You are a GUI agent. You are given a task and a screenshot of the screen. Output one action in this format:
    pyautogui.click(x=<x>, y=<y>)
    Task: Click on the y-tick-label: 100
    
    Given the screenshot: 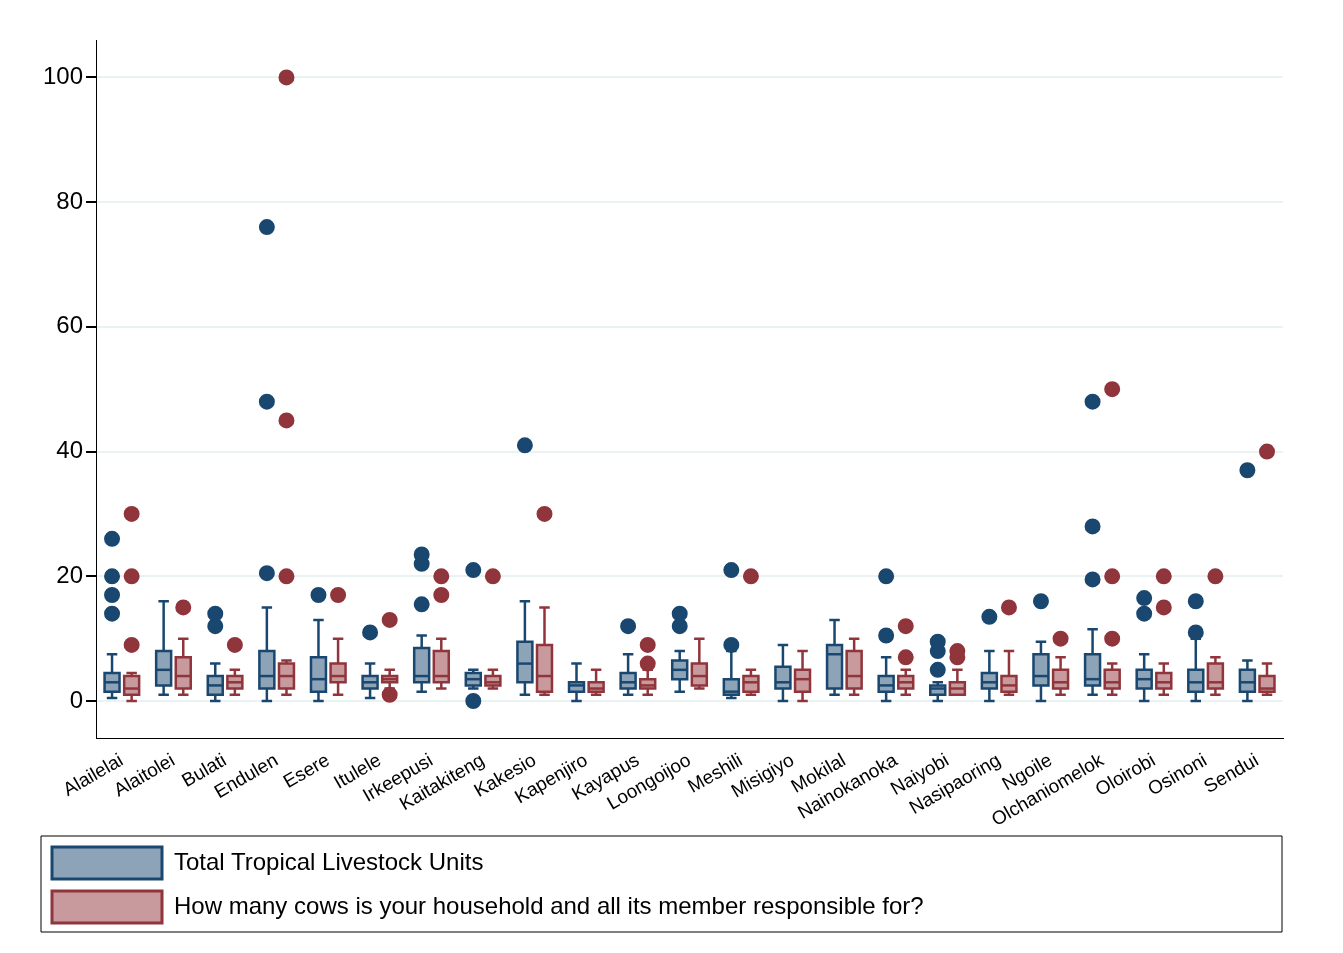 What is the action you would take?
    pyautogui.click(x=63, y=76)
    